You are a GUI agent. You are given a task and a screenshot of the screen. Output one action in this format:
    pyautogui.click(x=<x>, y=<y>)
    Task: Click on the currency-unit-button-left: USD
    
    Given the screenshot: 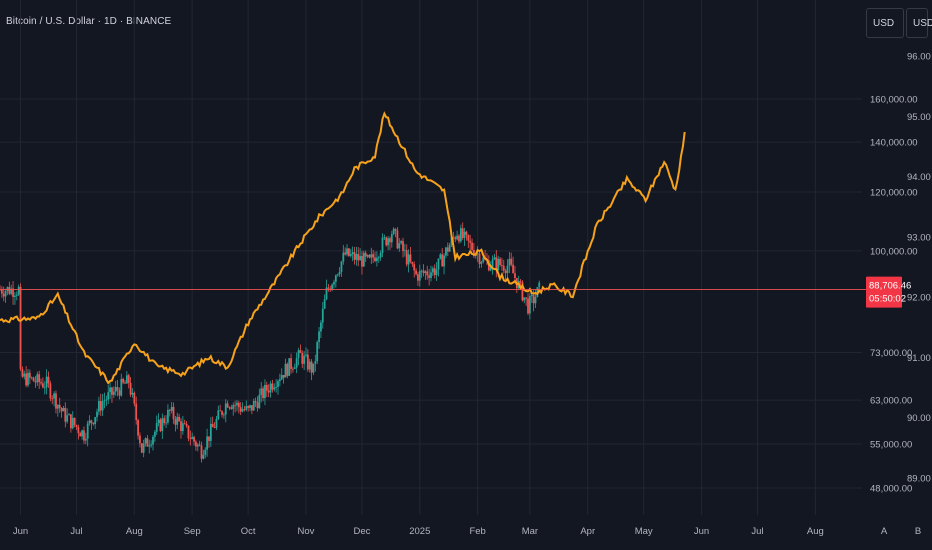 What is the action you would take?
    pyautogui.click(x=885, y=23)
    